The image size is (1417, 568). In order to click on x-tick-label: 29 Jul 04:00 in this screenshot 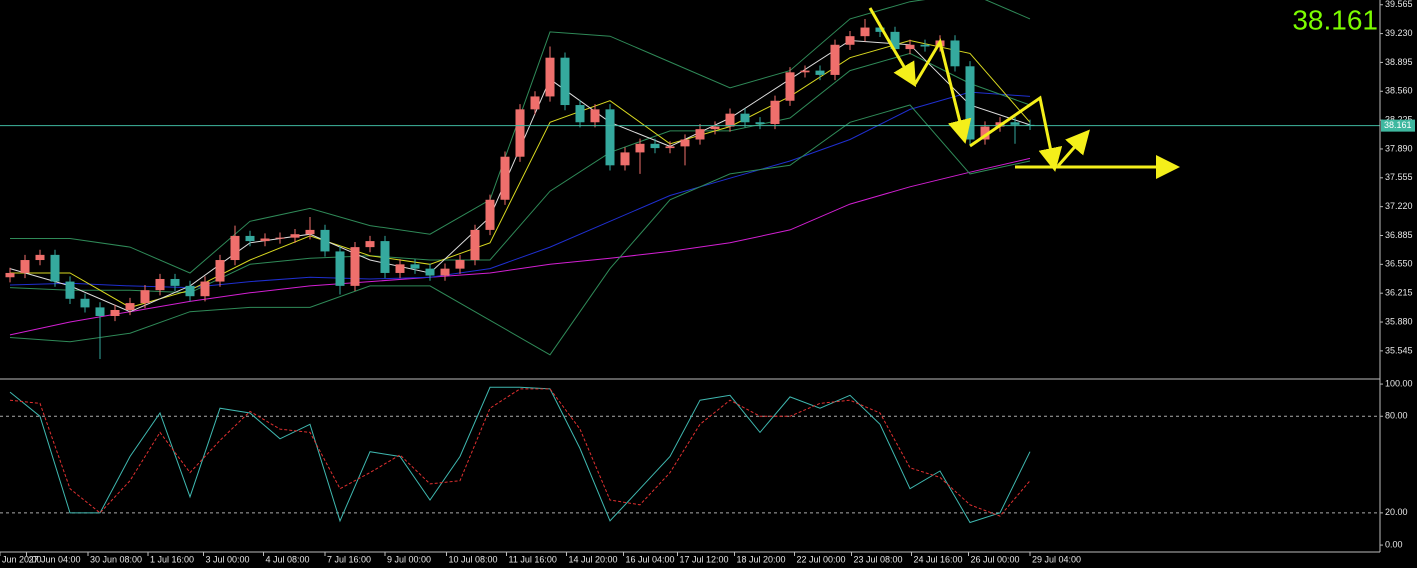, I will do `click(1056, 559)`.